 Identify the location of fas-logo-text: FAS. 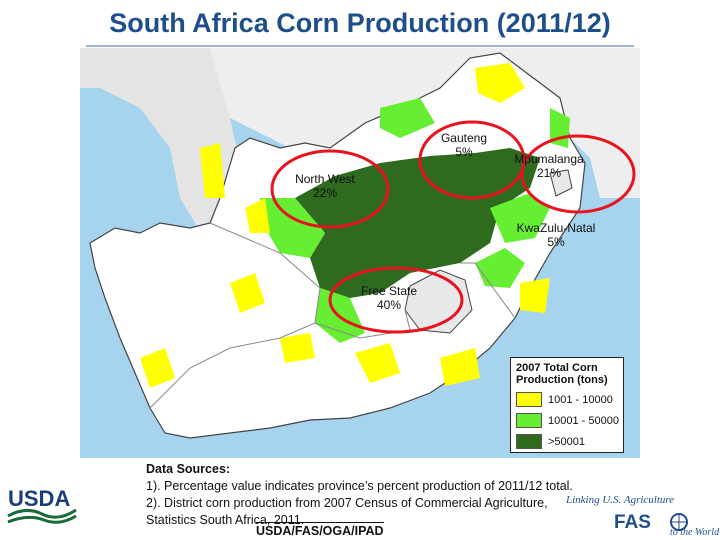
(632, 522).